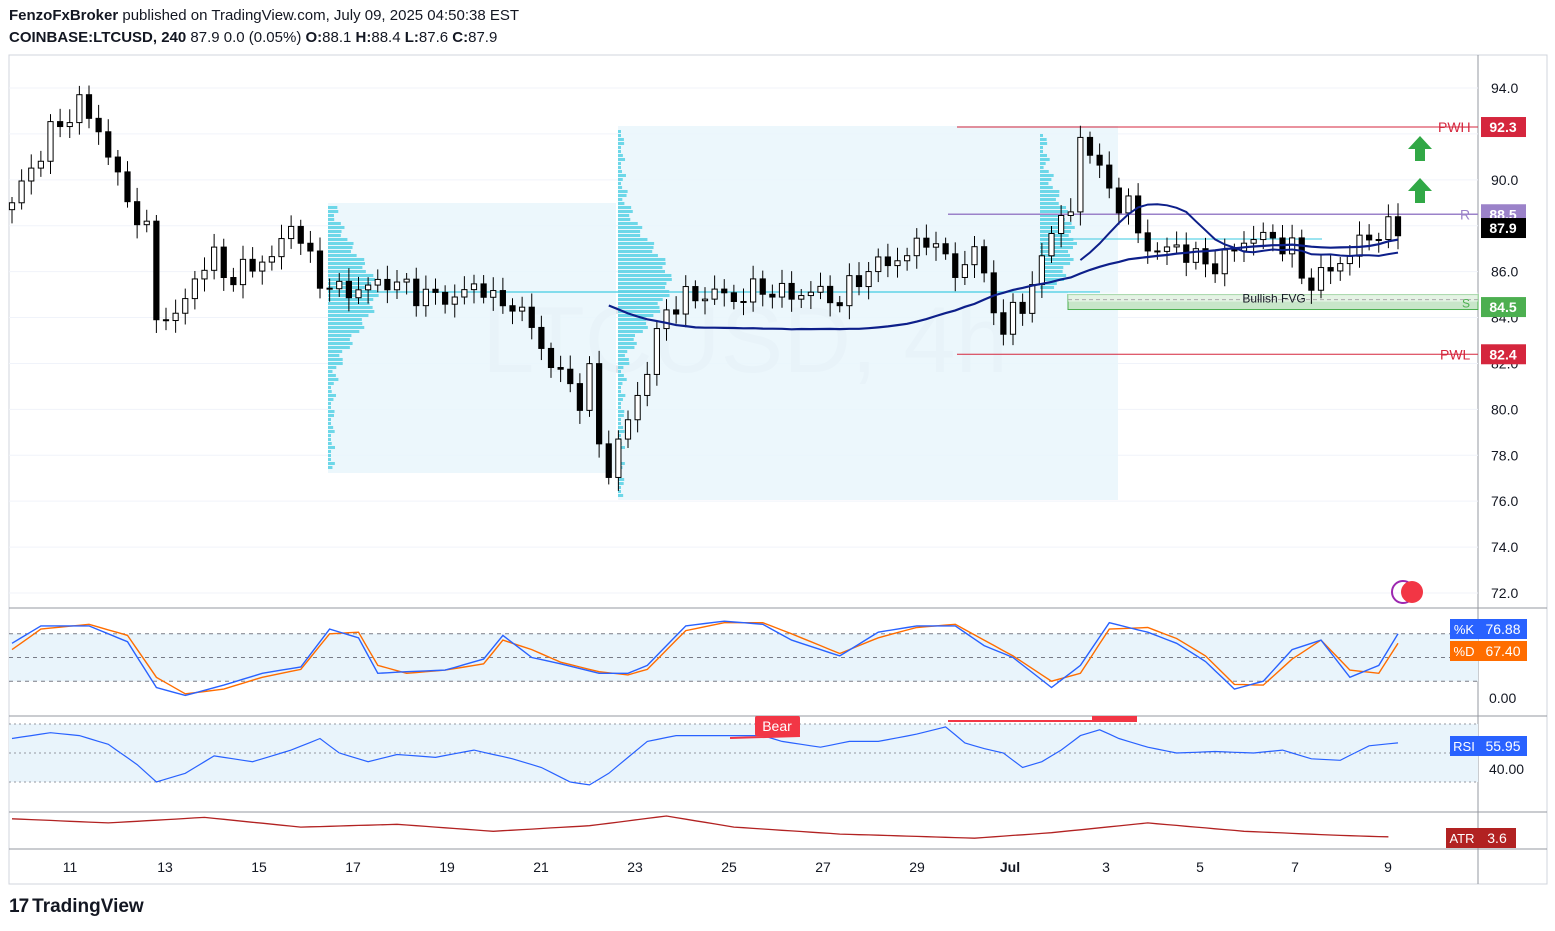  I want to click on up-arrow-icon, so click(1420, 148).